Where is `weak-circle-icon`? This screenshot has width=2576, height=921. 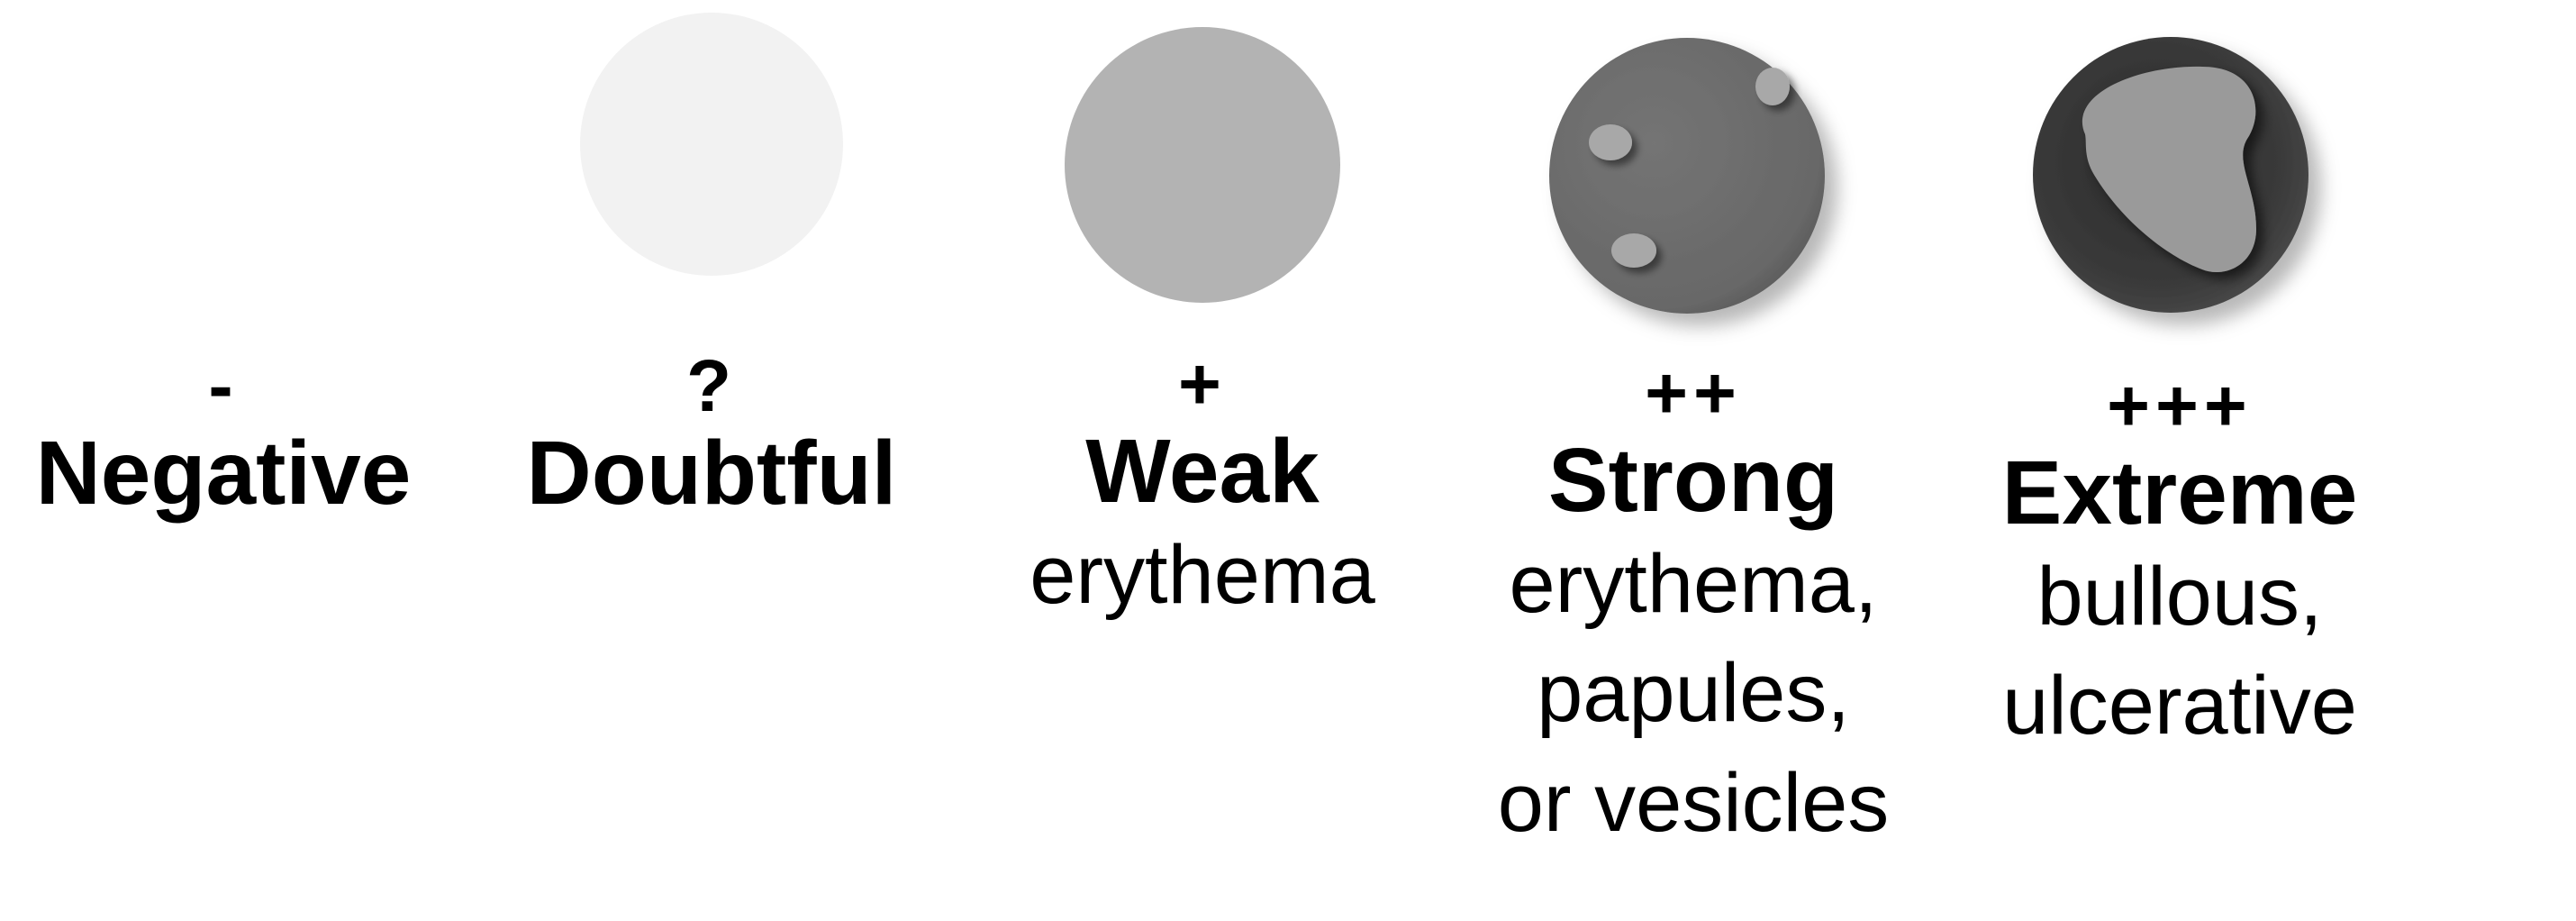
weak-circle-icon is located at coordinates (1202, 165).